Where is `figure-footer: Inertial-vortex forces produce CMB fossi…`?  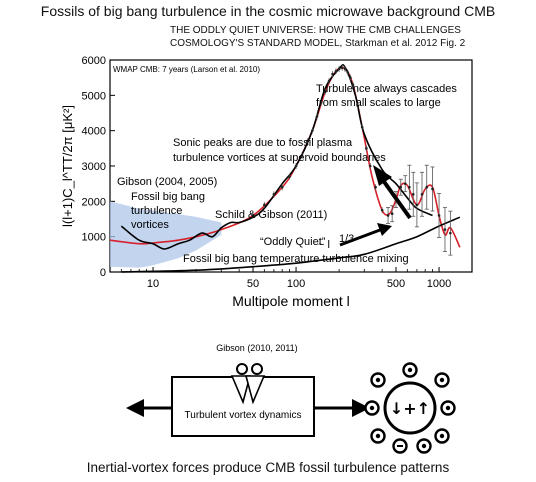
figure-footer: Inertial-vortex forces produce CMB fossi… is located at coordinates (268, 467).